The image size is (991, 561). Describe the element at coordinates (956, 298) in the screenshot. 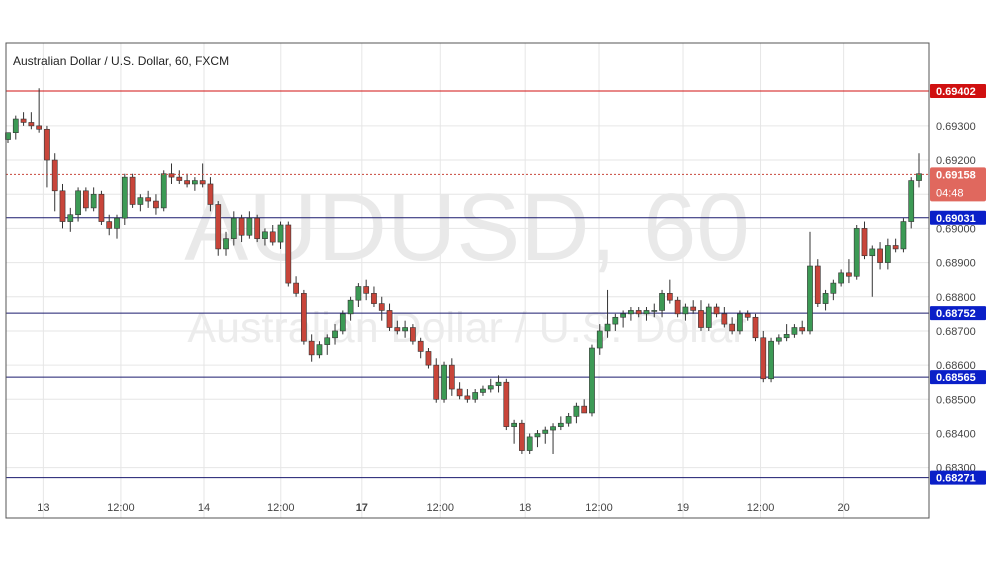

I see `price-tick-label: 0.68800` at that location.